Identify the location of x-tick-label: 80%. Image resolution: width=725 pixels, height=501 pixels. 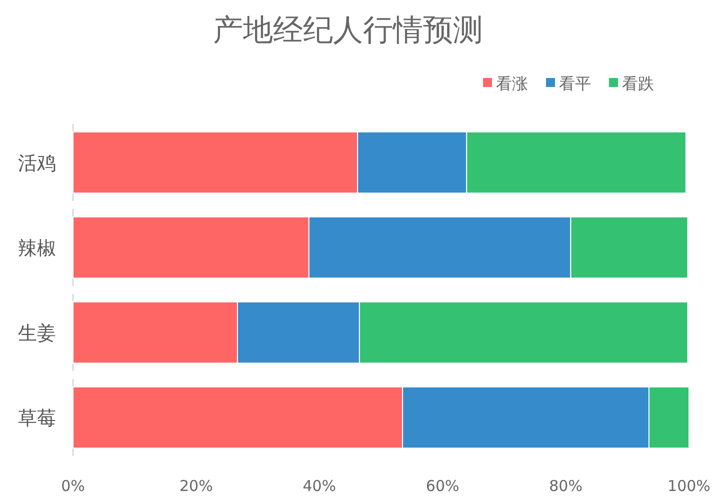
(565, 486).